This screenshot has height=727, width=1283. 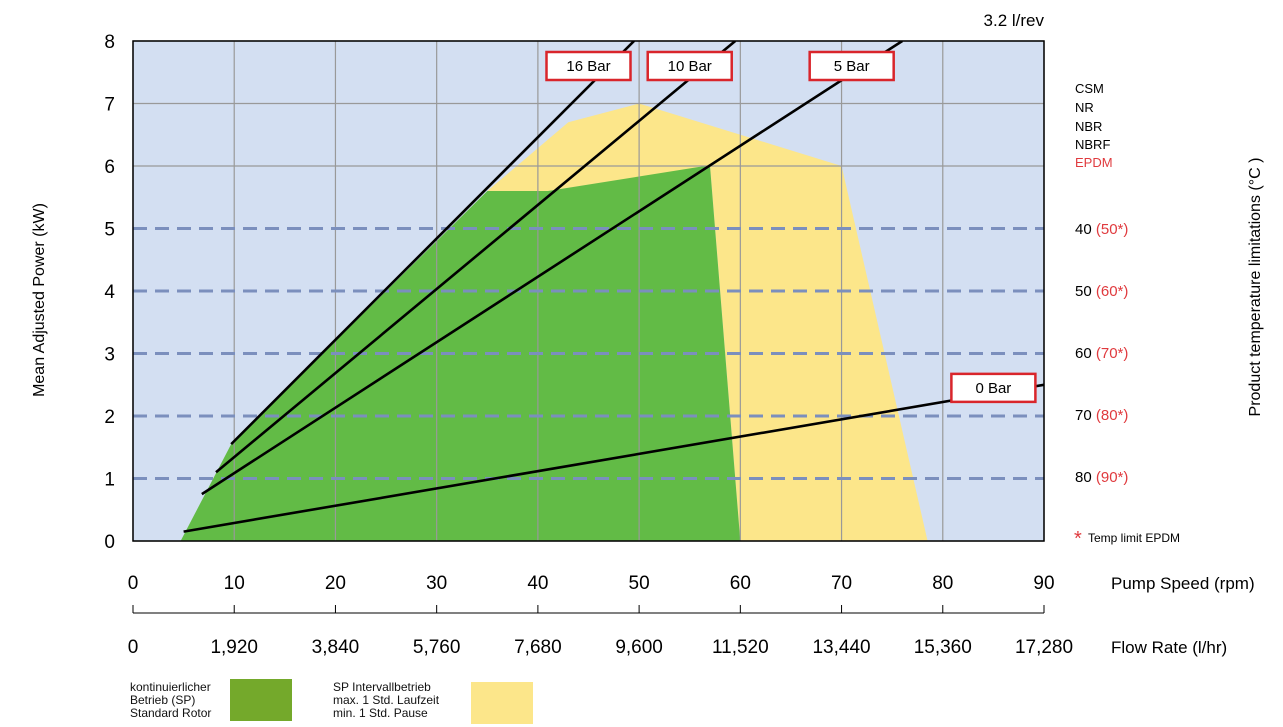 I want to click on footnote: * Temp limit EPDM, so click(x=1127, y=539).